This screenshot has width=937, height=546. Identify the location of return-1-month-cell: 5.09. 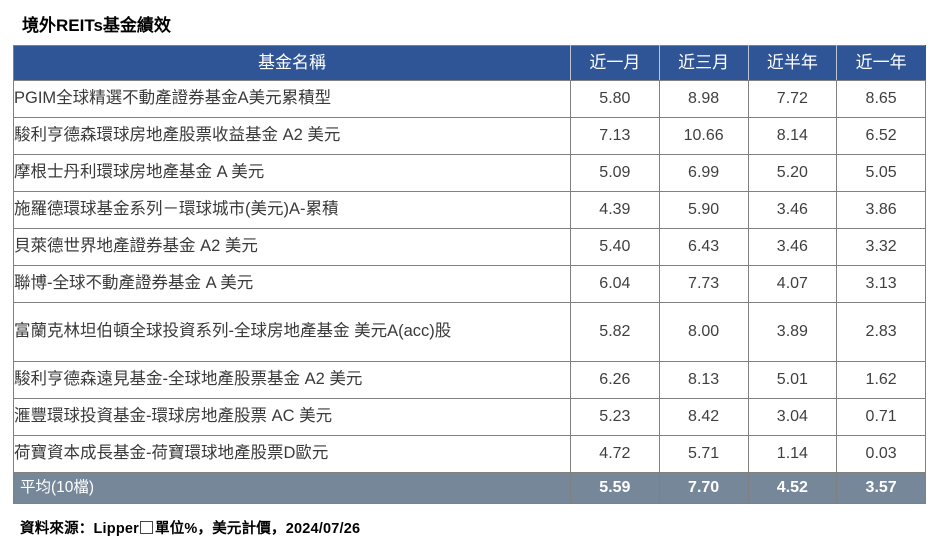
(615, 173).